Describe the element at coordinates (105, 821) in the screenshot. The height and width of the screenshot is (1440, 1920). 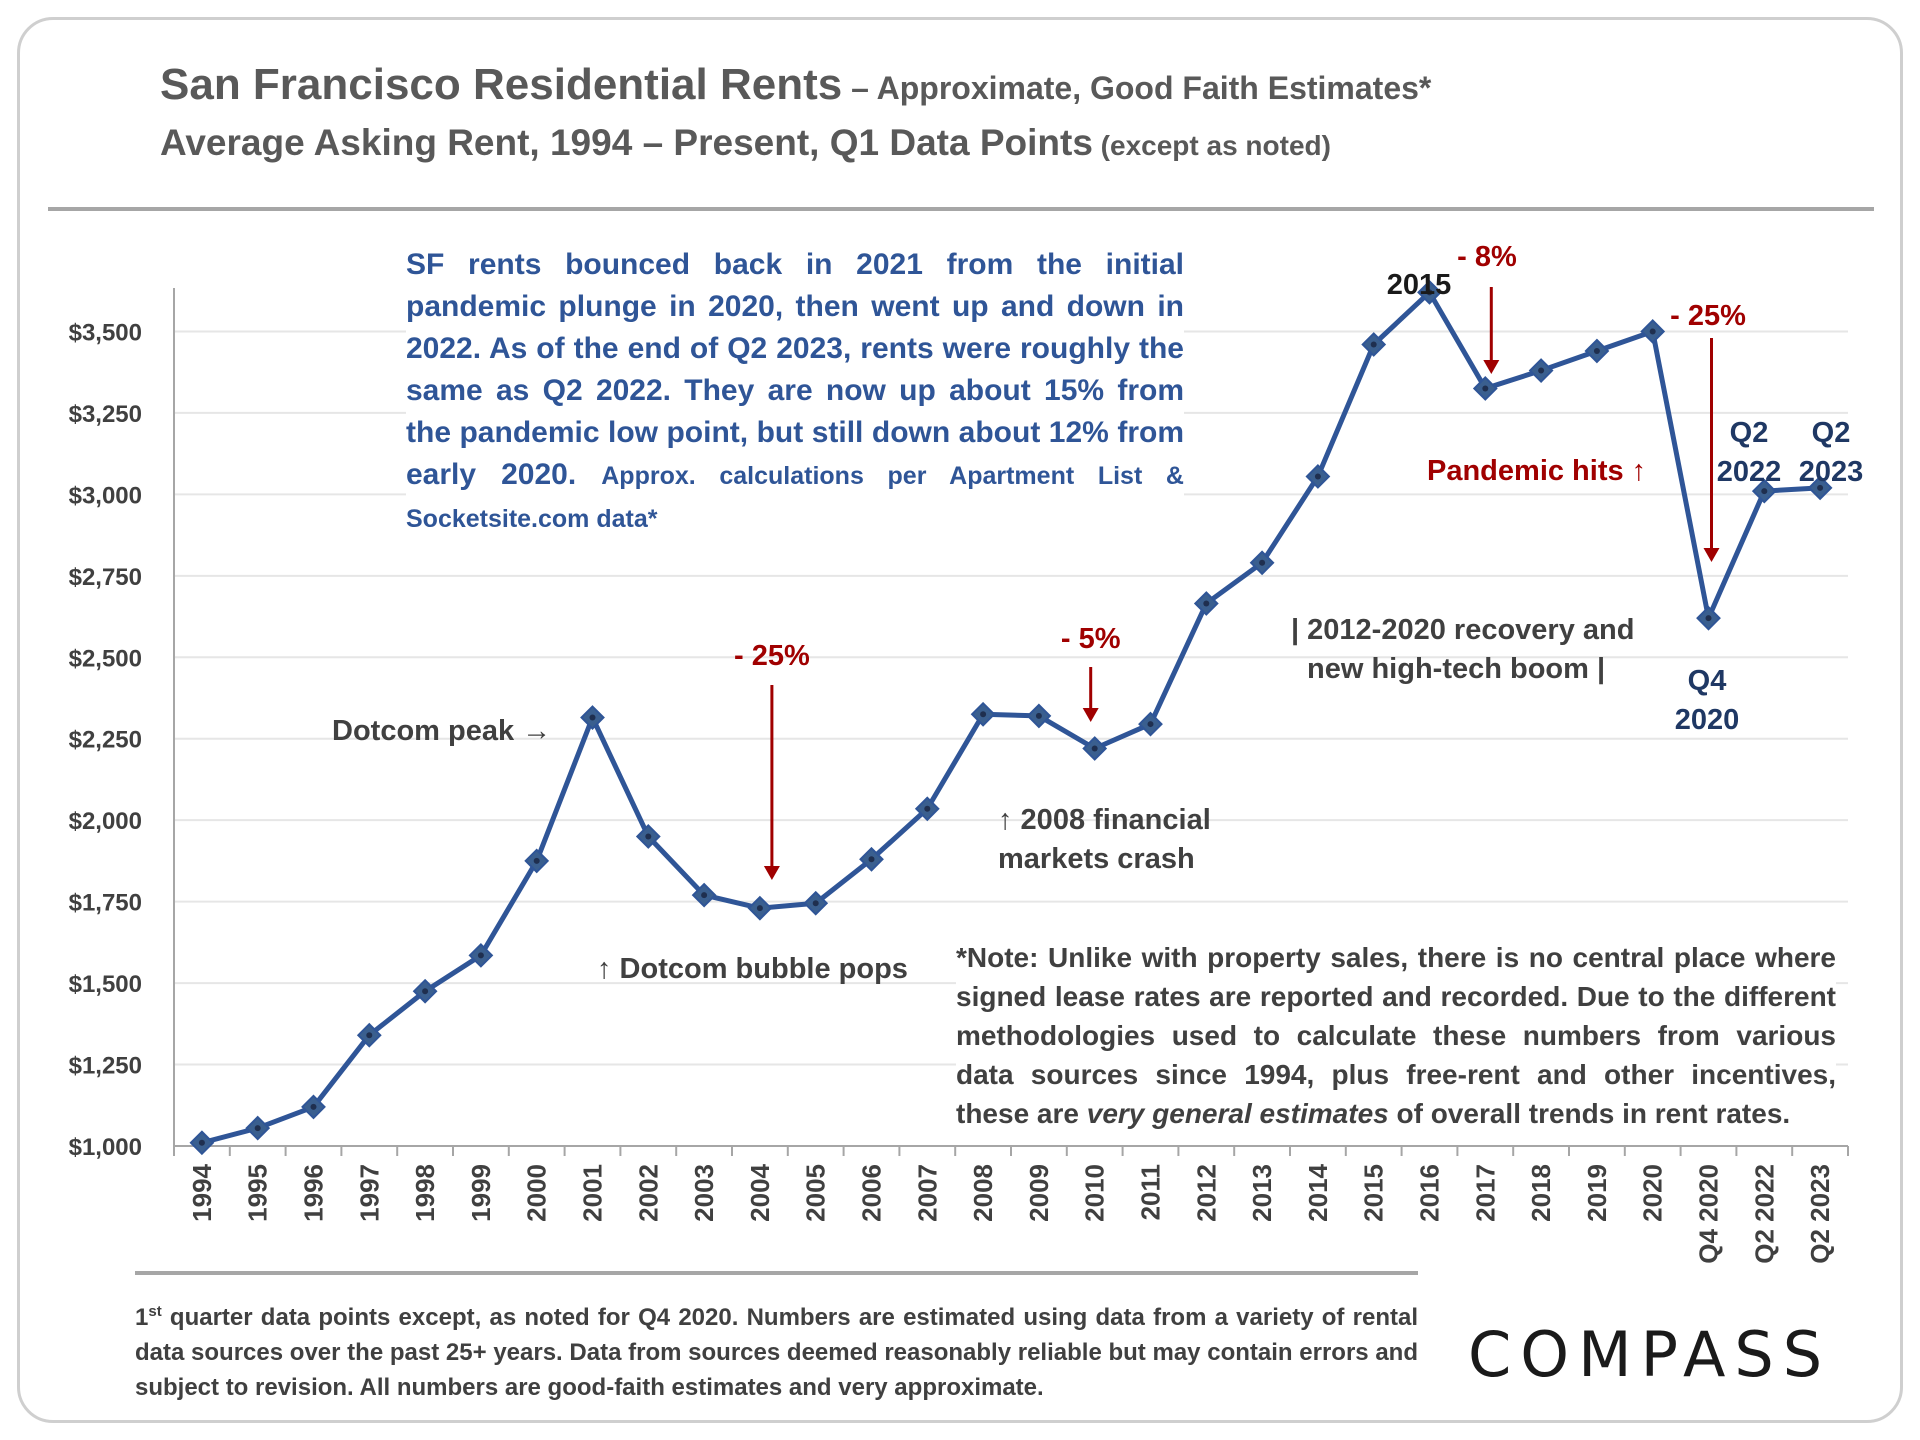
I see `y-tick-label: $2,000` at that location.